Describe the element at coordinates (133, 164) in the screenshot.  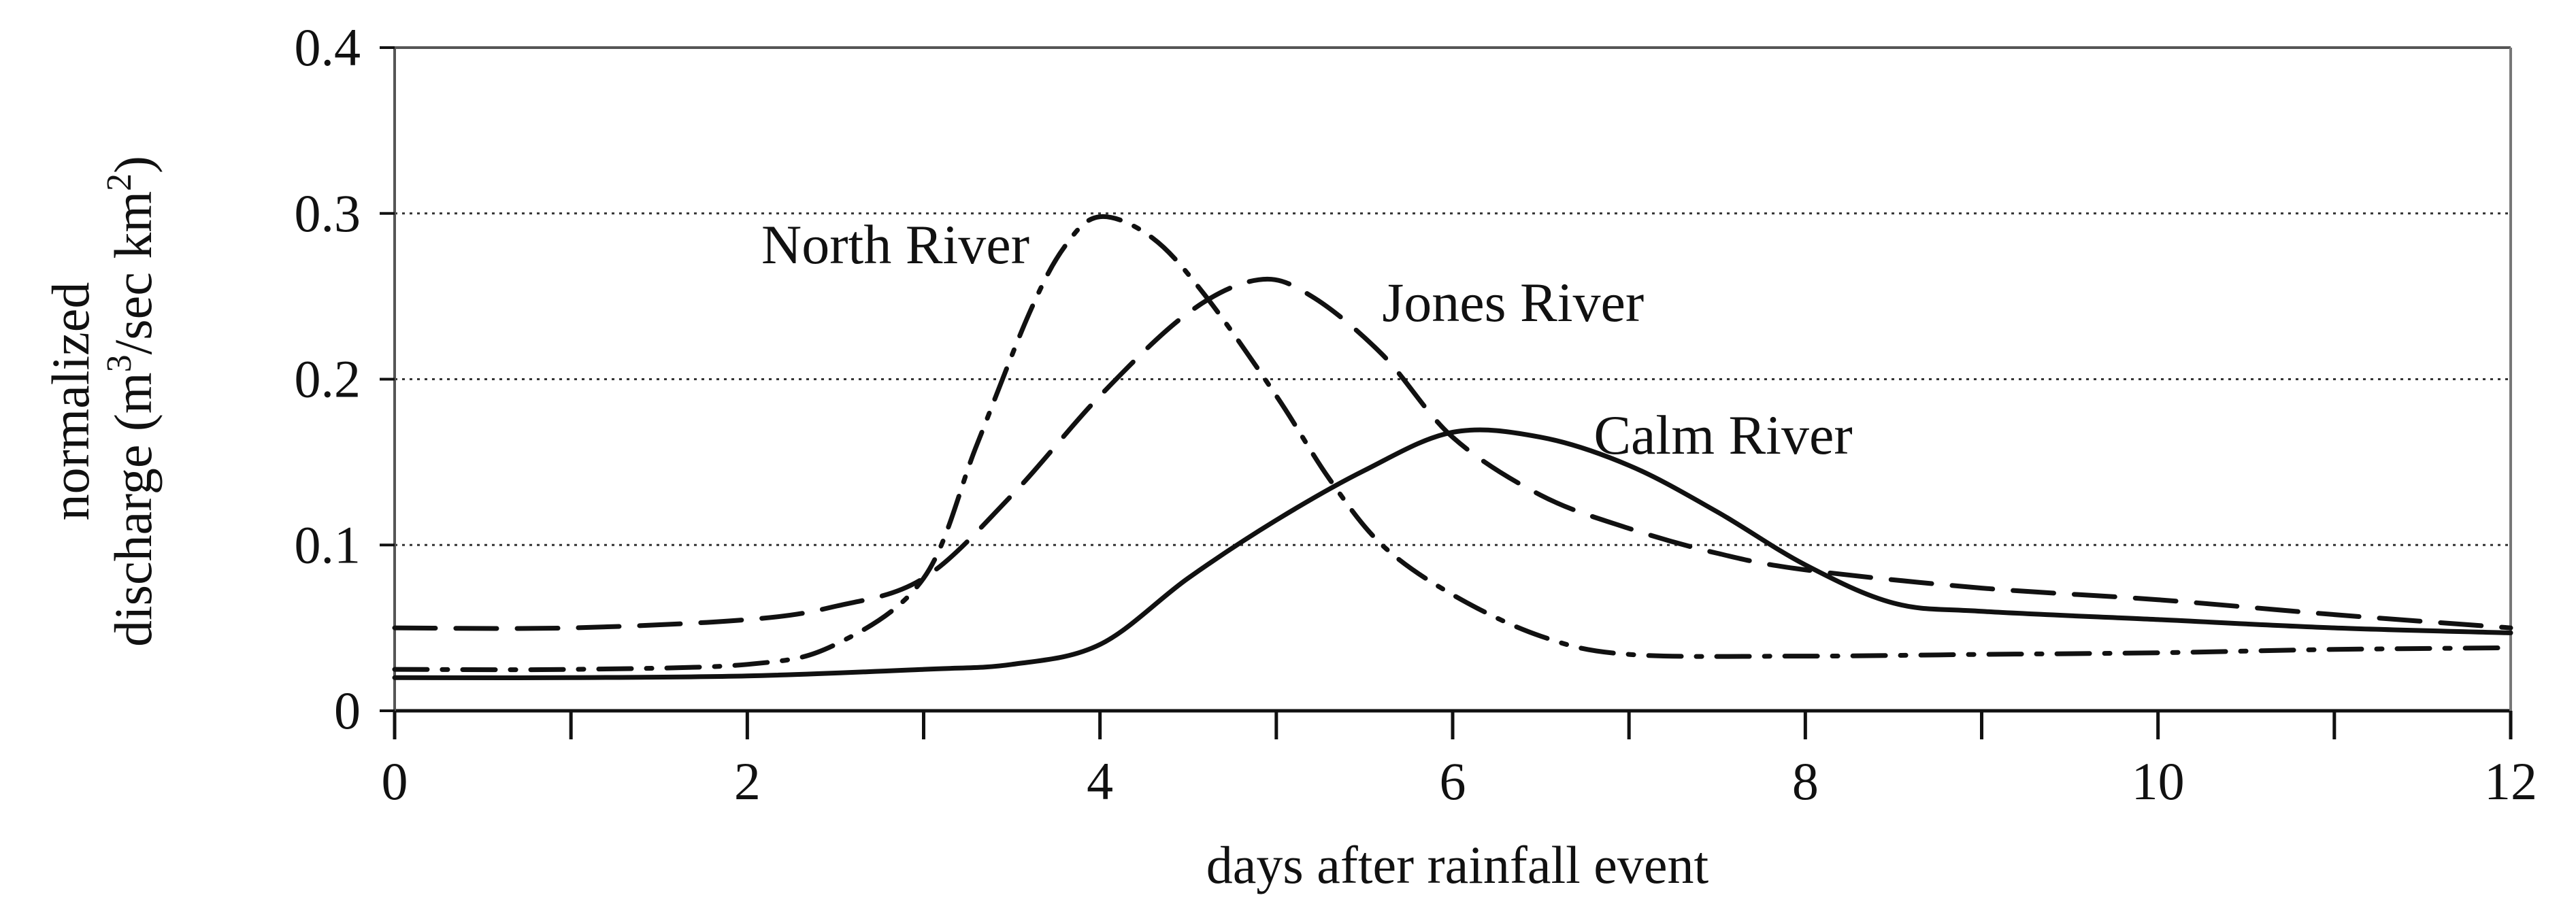
I see `y-axis-title-suffix: )` at that location.